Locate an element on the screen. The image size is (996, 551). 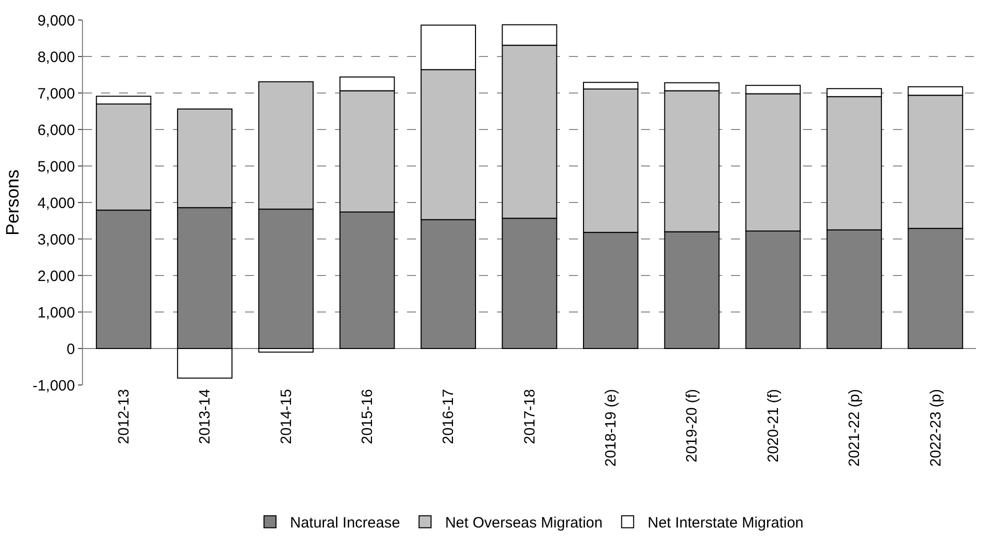
legend-label: Net Overseas Migration is located at coordinates (524, 523).